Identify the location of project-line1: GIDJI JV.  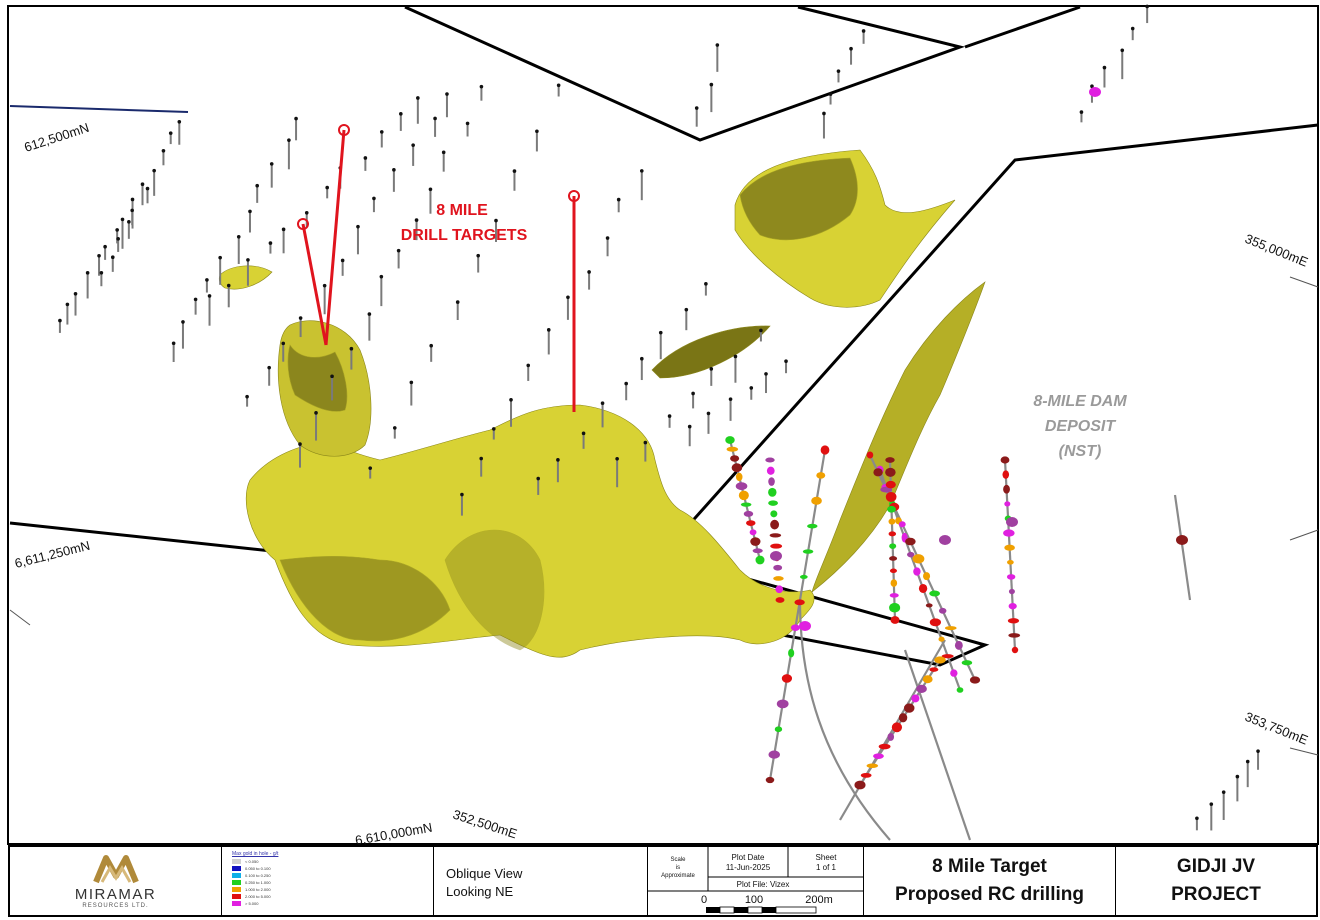
(1216, 866).